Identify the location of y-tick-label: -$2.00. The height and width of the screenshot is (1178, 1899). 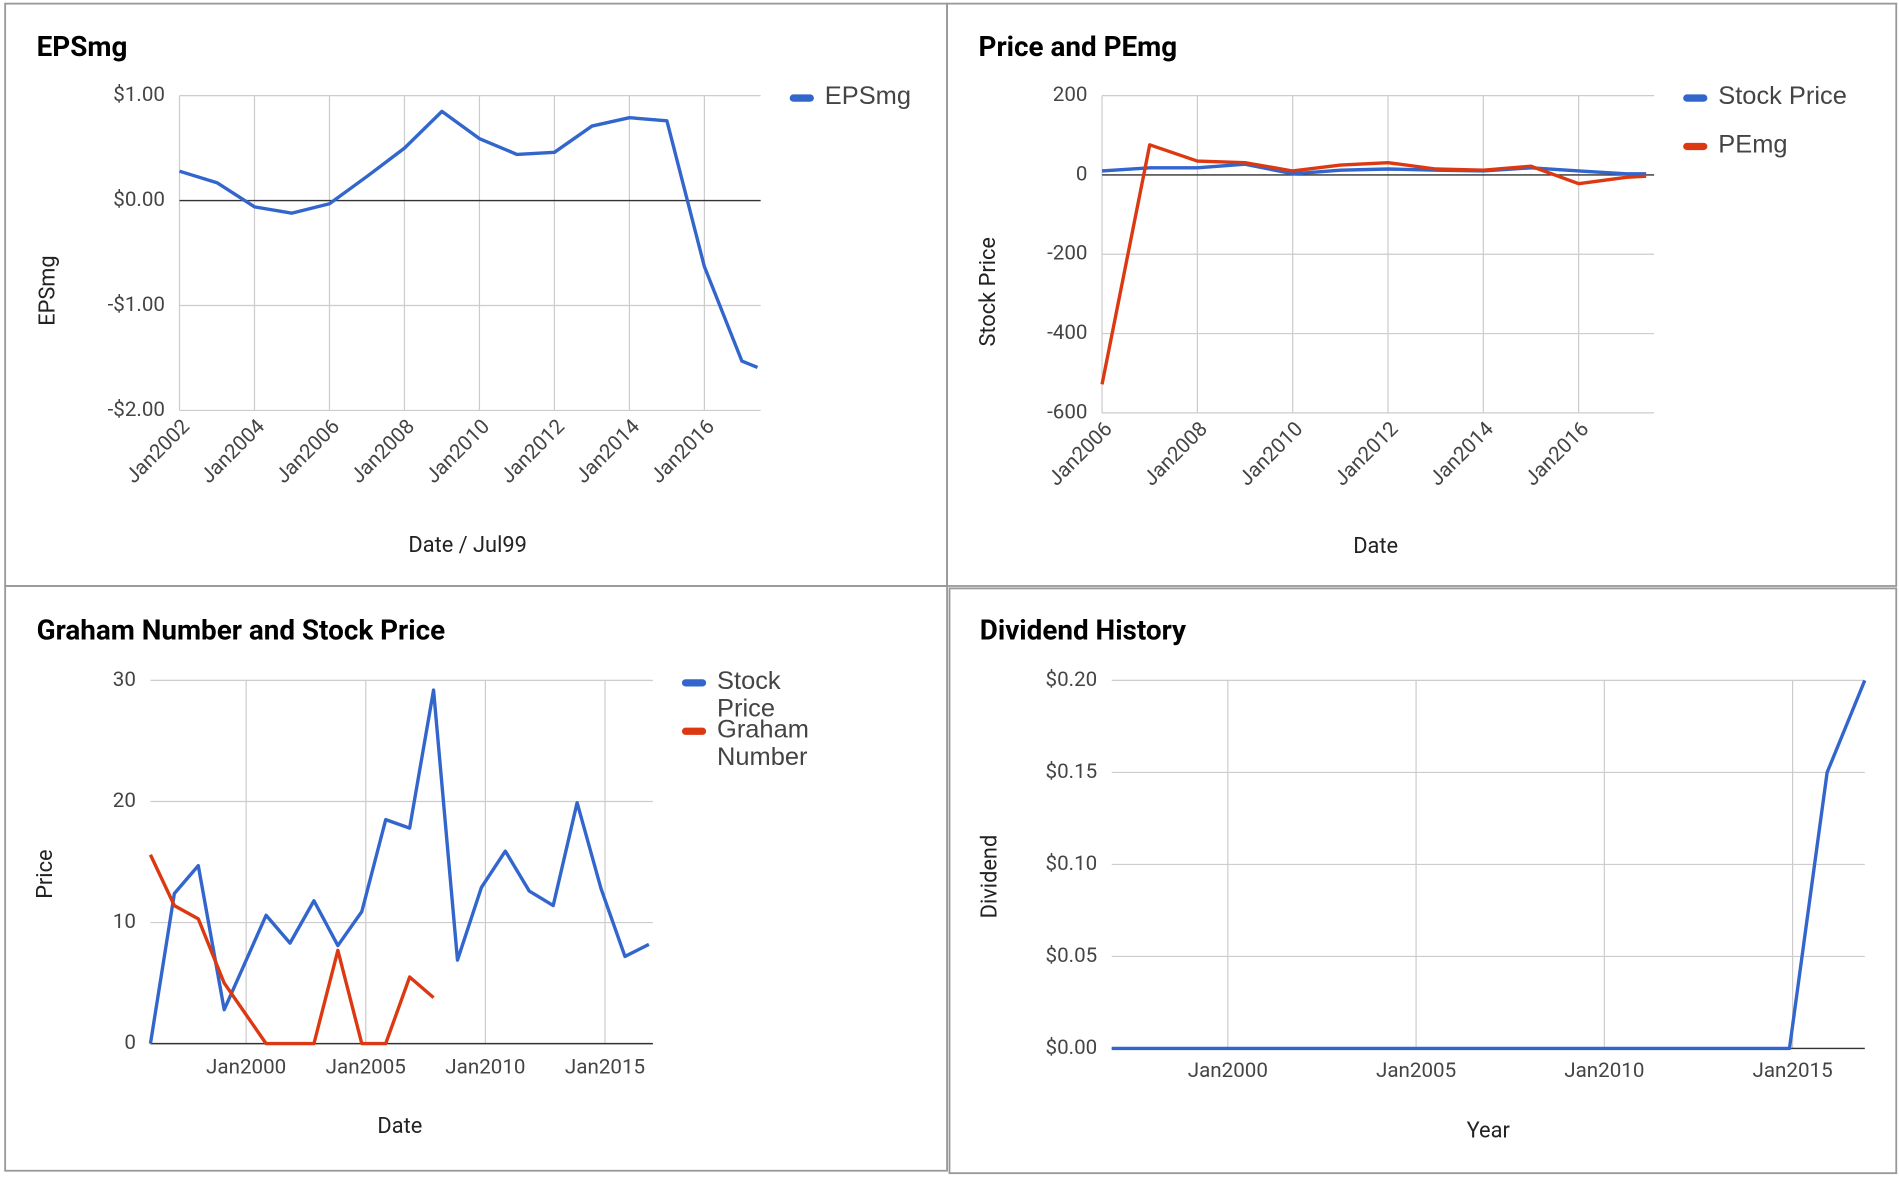
(136, 410).